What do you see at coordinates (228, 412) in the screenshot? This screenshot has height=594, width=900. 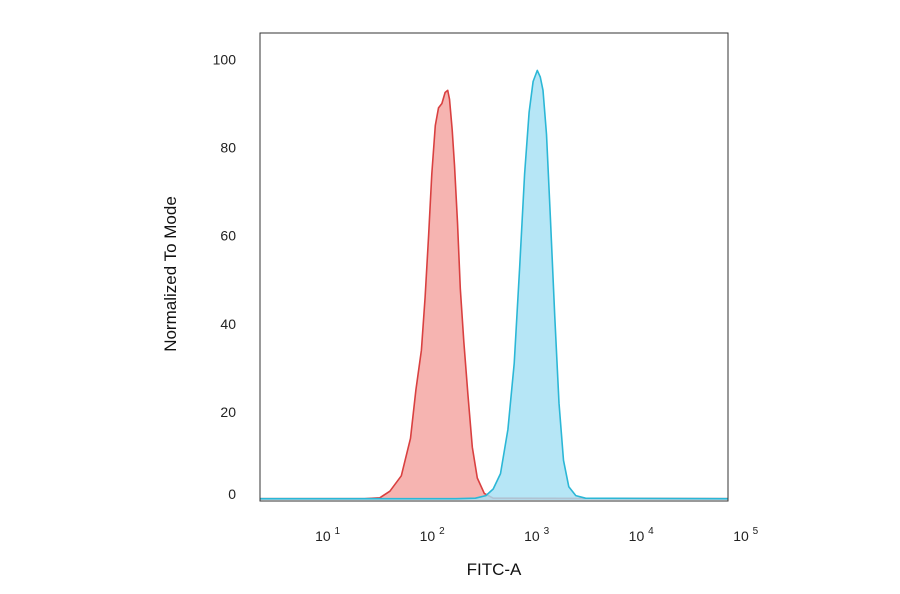 I see `y-tick-label: 20` at bounding box center [228, 412].